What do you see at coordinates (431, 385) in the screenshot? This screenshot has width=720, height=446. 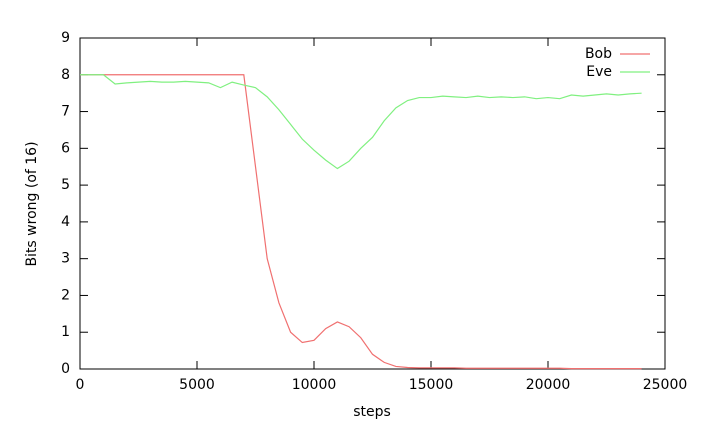 I see `x-tick-label: 15000` at bounding box center [431, 385].